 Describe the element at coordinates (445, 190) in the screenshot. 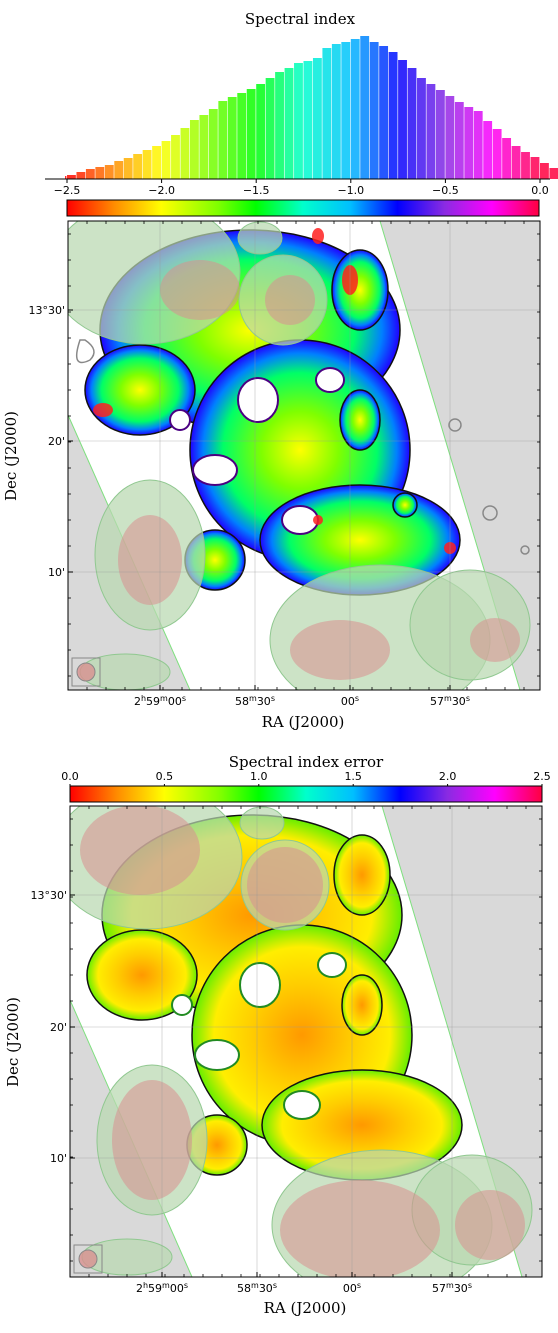

I see `hist-tick-label: −0.5` at that location.